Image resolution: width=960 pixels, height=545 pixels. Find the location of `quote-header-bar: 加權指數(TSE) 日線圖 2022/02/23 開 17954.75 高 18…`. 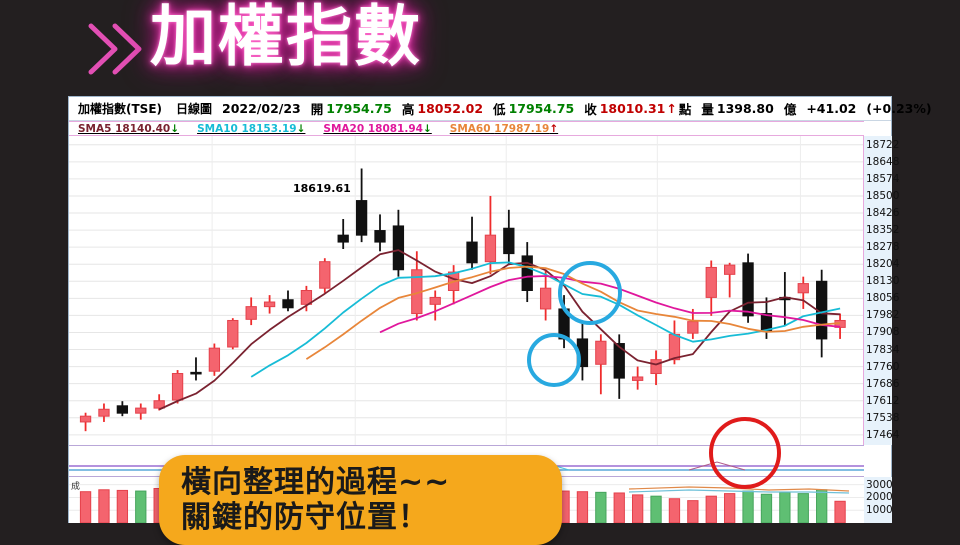

quote-header-bar: 加權指數(TSE) 日線圖 2022/02/23 開 17954.75 高 18… is located at coordinates (500, 109).